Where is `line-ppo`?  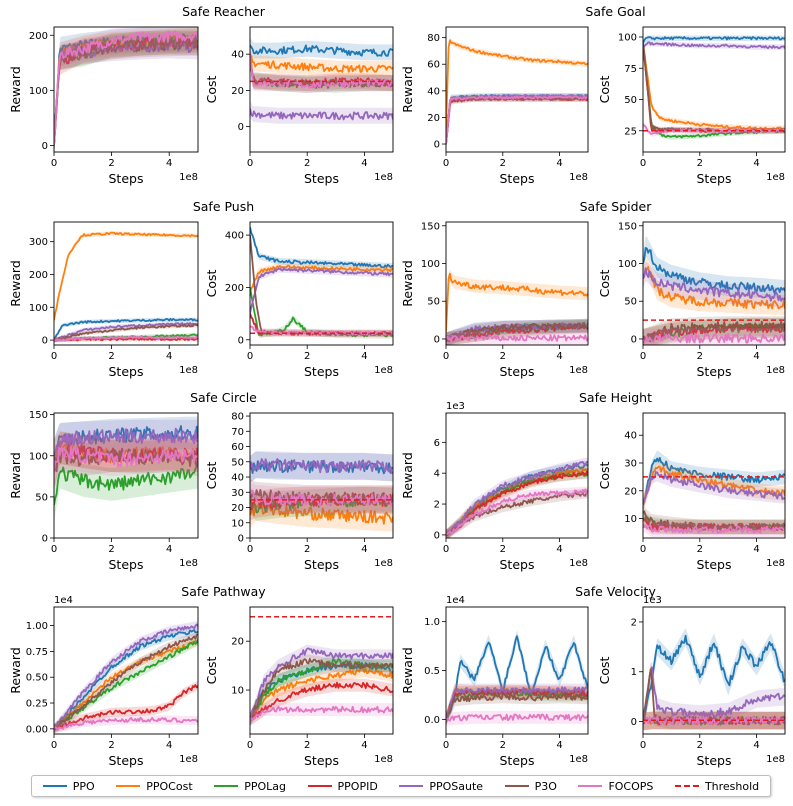
line-ppo is located at coordinates (126, 329).